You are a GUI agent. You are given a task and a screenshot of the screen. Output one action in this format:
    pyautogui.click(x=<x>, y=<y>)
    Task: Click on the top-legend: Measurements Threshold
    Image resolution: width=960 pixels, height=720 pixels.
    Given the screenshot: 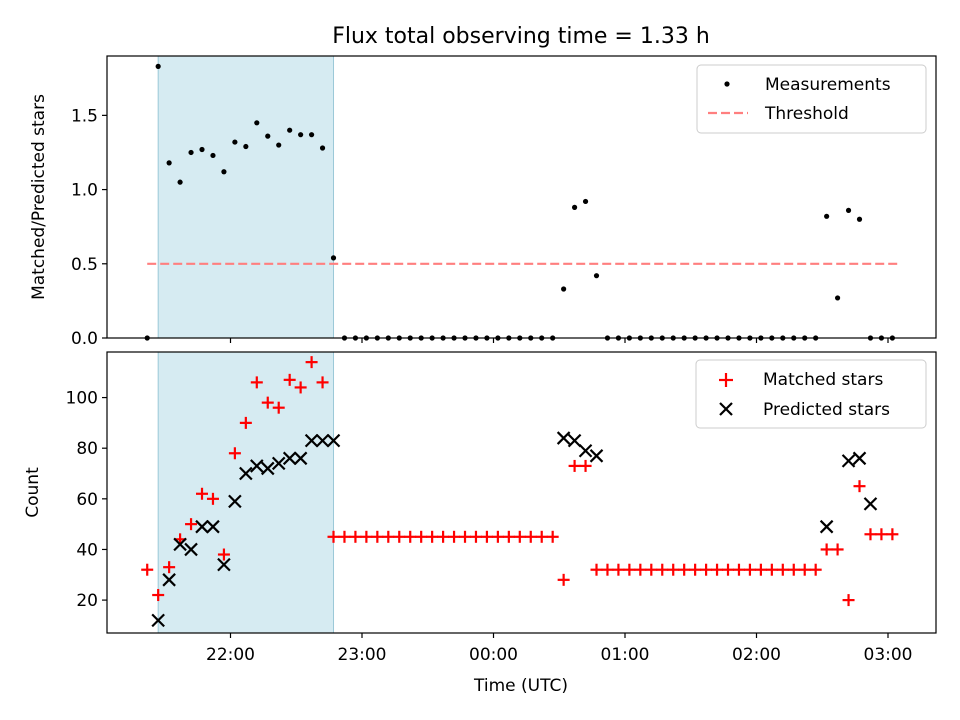 What is the action you would take?
    pyautogui.click(x=811, y=99)
    